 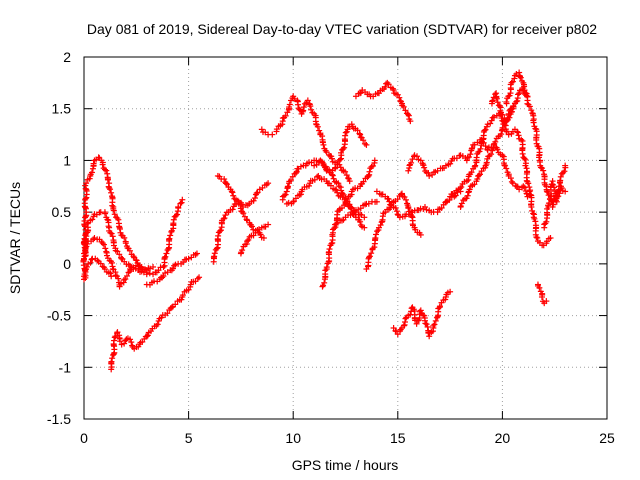 I want to click on y-tick-label: -0.5, so click(x=59, y=316).